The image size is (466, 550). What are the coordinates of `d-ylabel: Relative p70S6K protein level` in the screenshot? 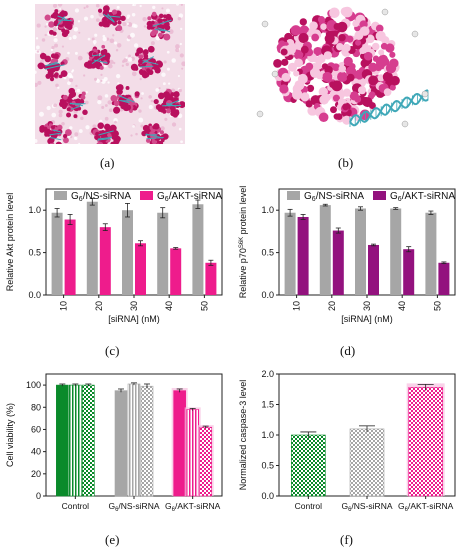 It's located at (243, 242).